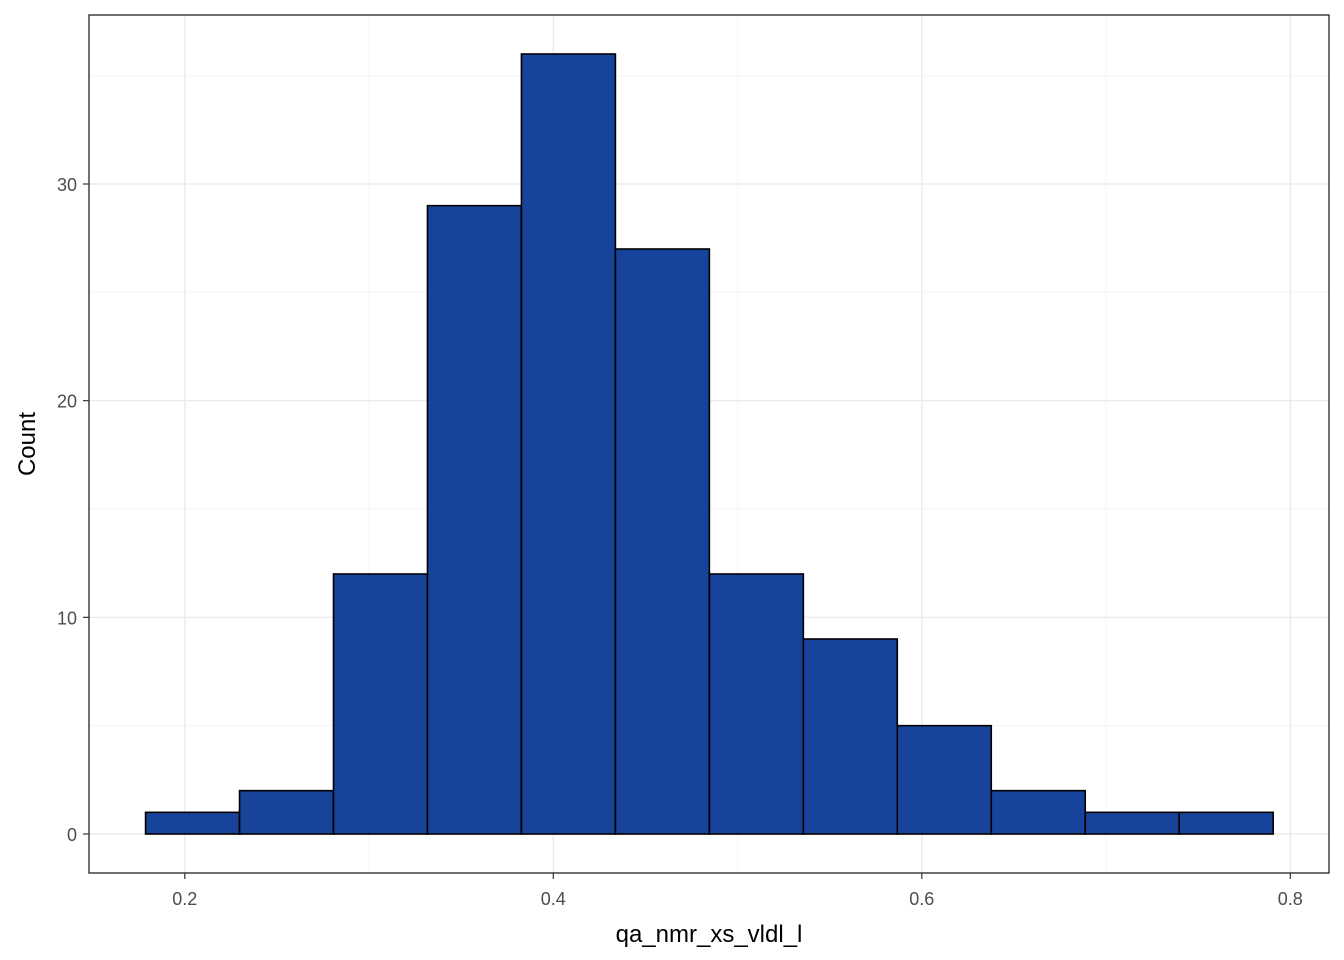 The image size is (1344, 960). I want to click on x-tick-label: 0.8, so click(1290, 899).